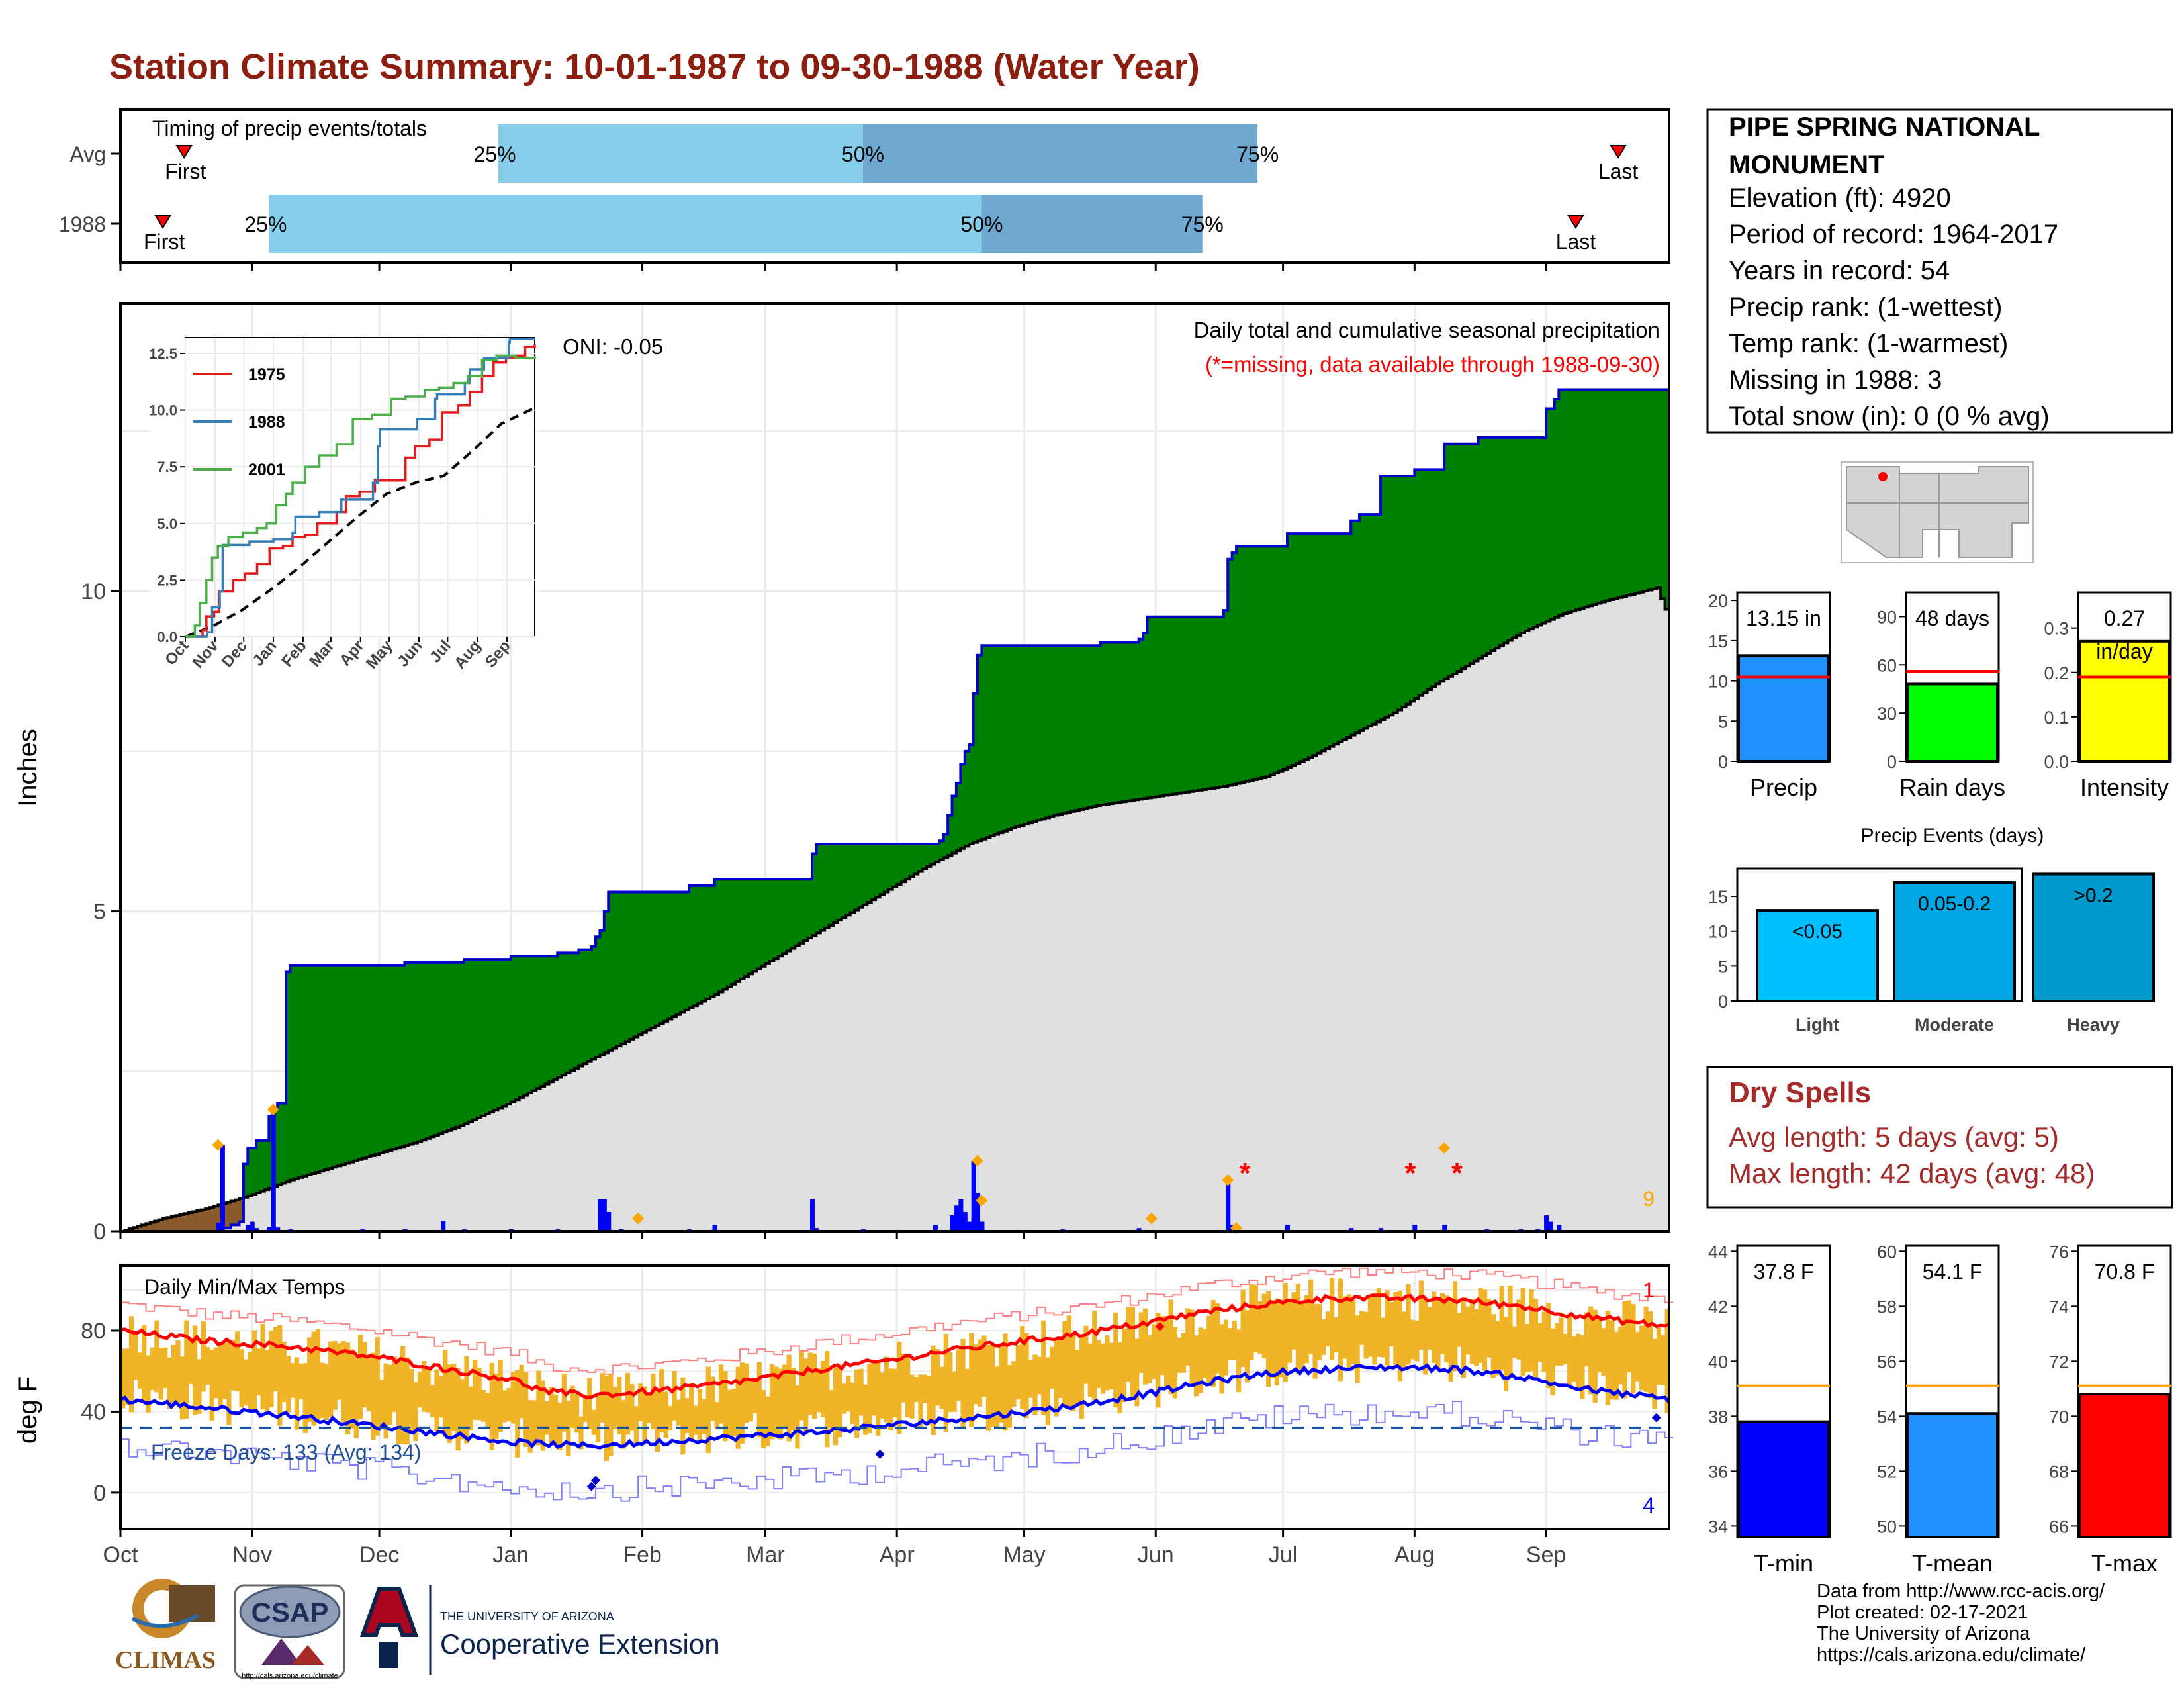  I want to click on temp-ylabel: deg F, so click(28, 1410).